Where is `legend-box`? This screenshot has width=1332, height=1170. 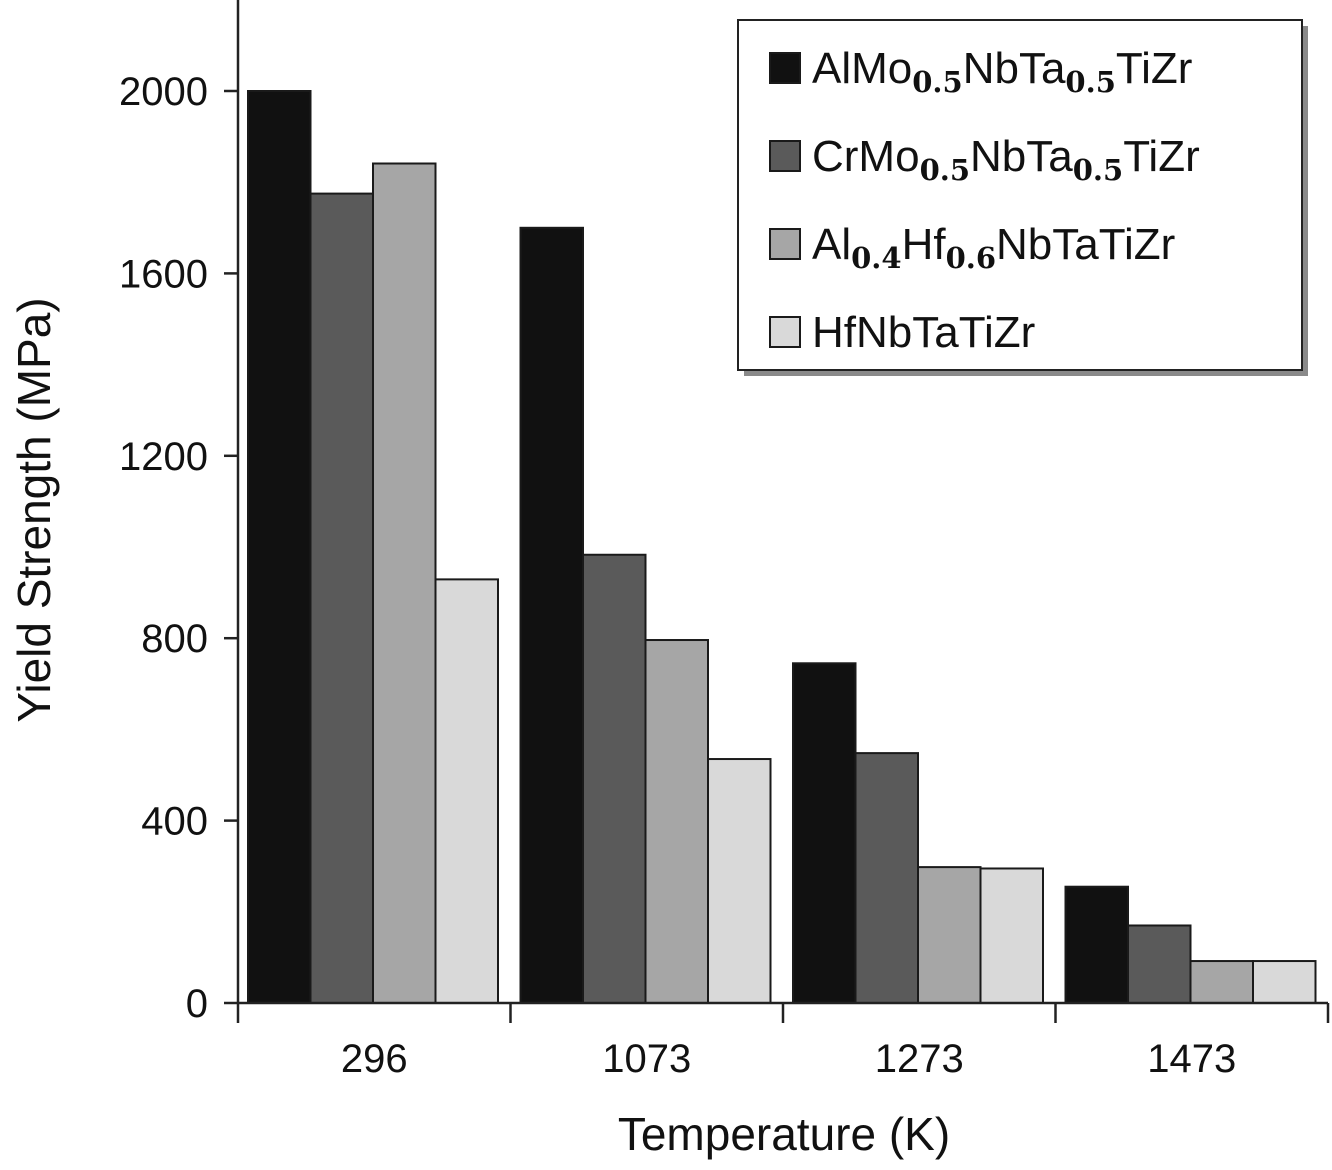 legend-box is located at coordinates (1020, 195).